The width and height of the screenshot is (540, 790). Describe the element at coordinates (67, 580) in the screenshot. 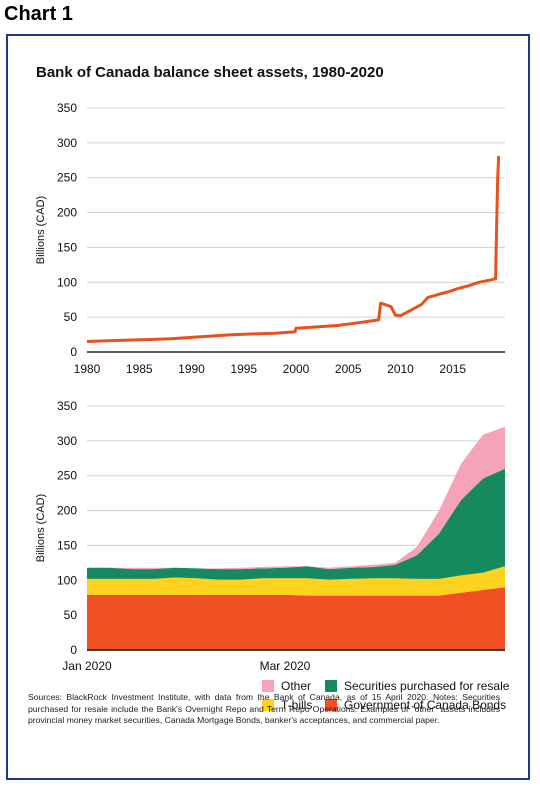

I see `chart2-y-tick: 100` at that location.